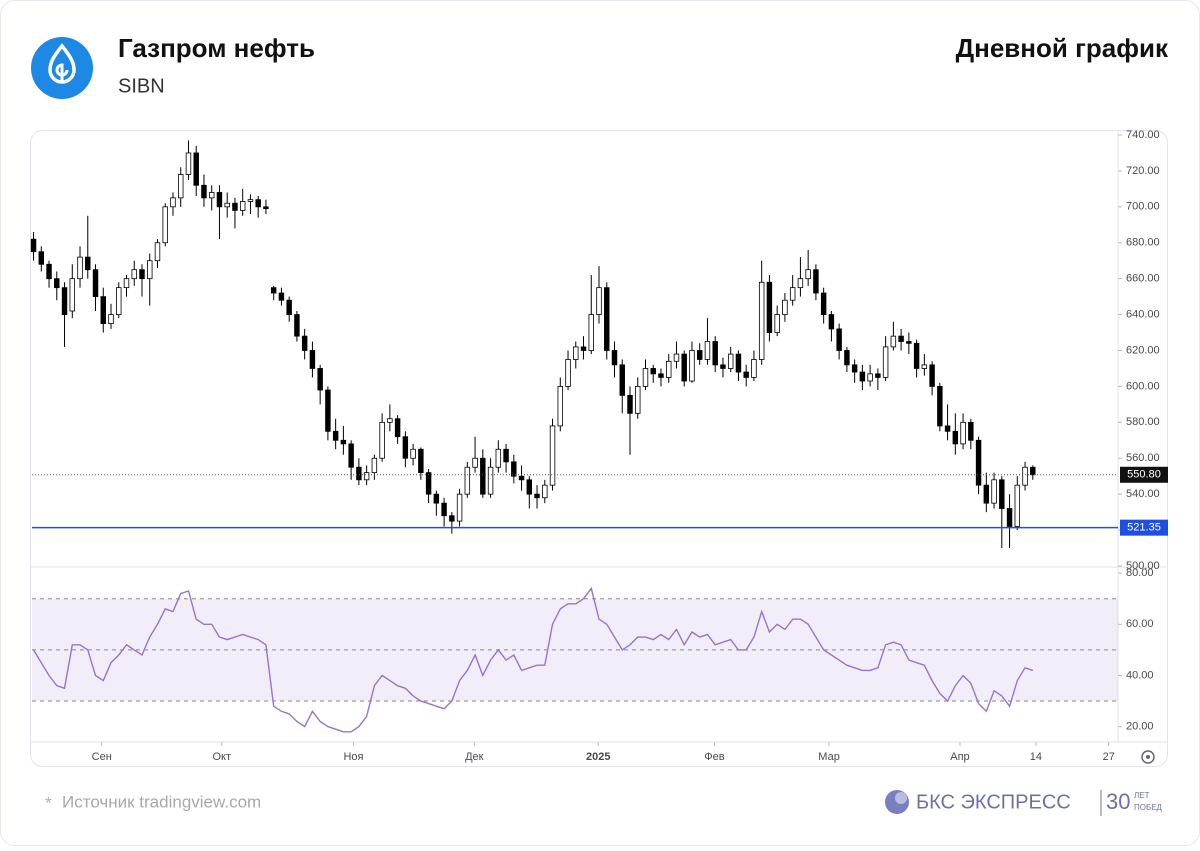  What do you see at coordinates (1144, 474) in the screenshot?
I see `last-price-bg` at bounding box center [1144, 474].